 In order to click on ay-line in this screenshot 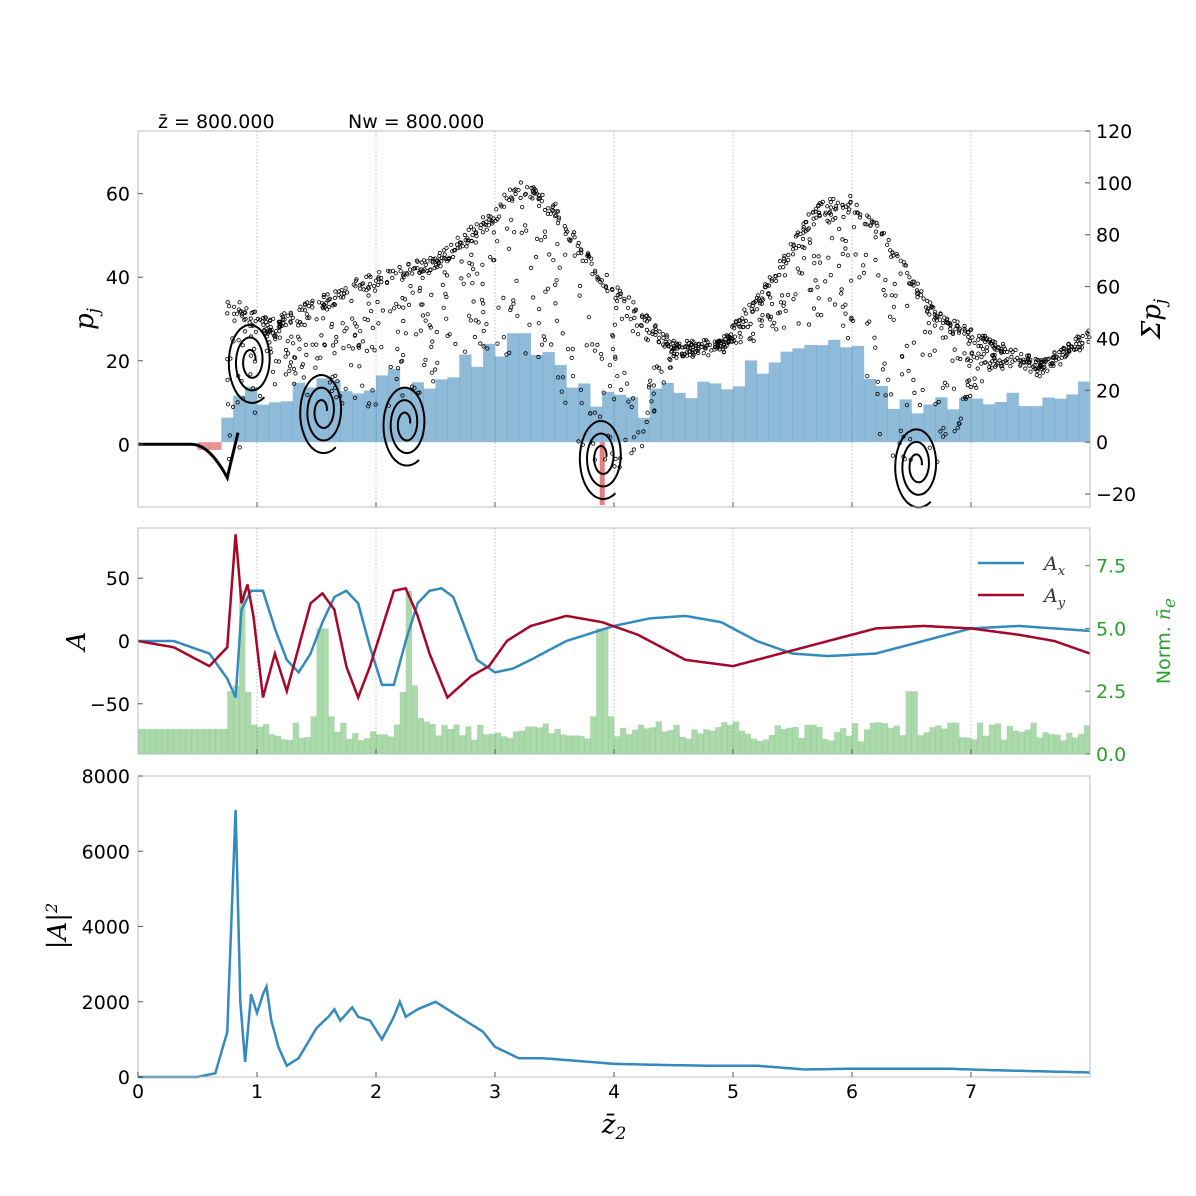, I will do `click(614, 618)`.